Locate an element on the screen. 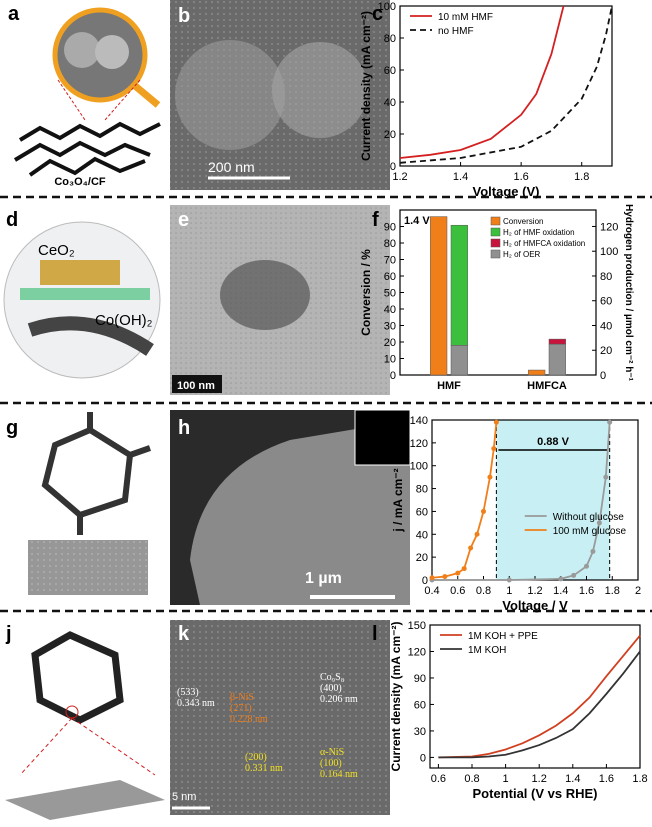 This screenshot has width=652, height=827. legend-label: Without glucose is located at coordinates (589, 517).